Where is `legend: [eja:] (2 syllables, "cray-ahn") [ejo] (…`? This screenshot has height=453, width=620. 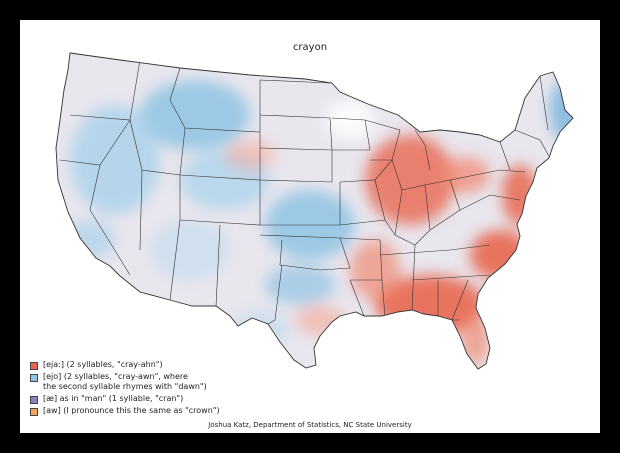
legend: [eja:] (2 syllables, "cray-ahn") [ejo] (… is located at coordinates (125, 389).